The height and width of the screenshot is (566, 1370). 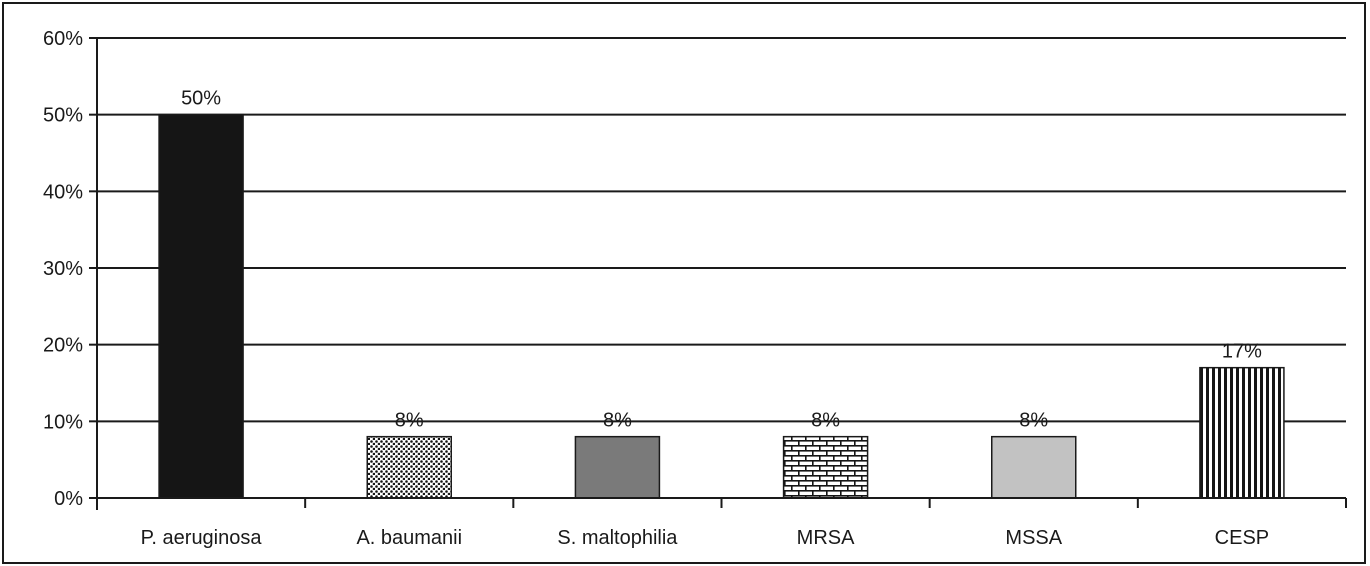 I want to click on y-tick-label: 60%, so click(x=63, y=39).